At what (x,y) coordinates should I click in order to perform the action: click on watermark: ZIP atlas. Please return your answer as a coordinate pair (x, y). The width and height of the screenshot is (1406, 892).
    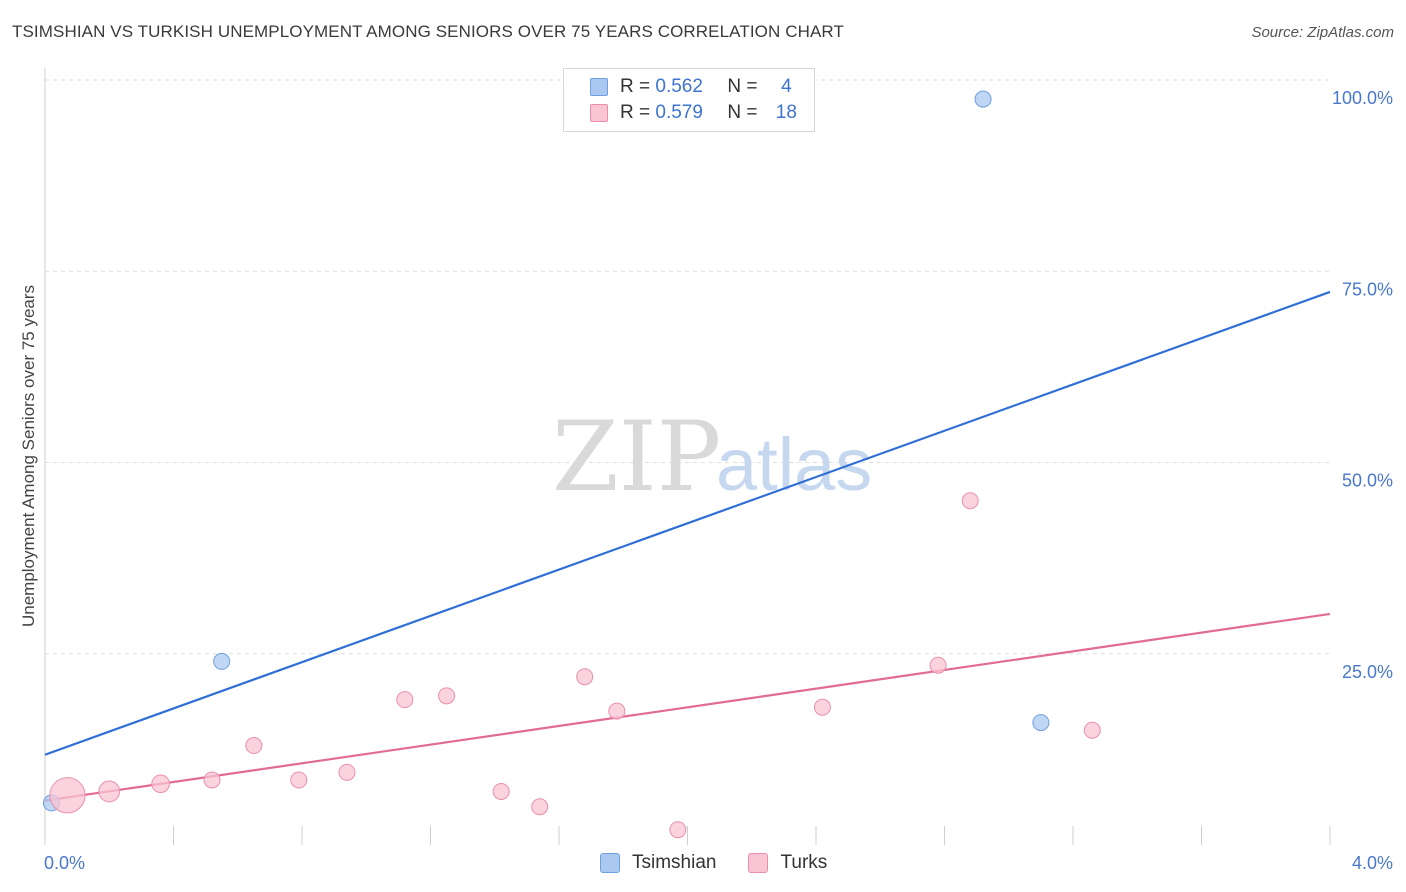
    Looking at the image, I should click on (712, 457).